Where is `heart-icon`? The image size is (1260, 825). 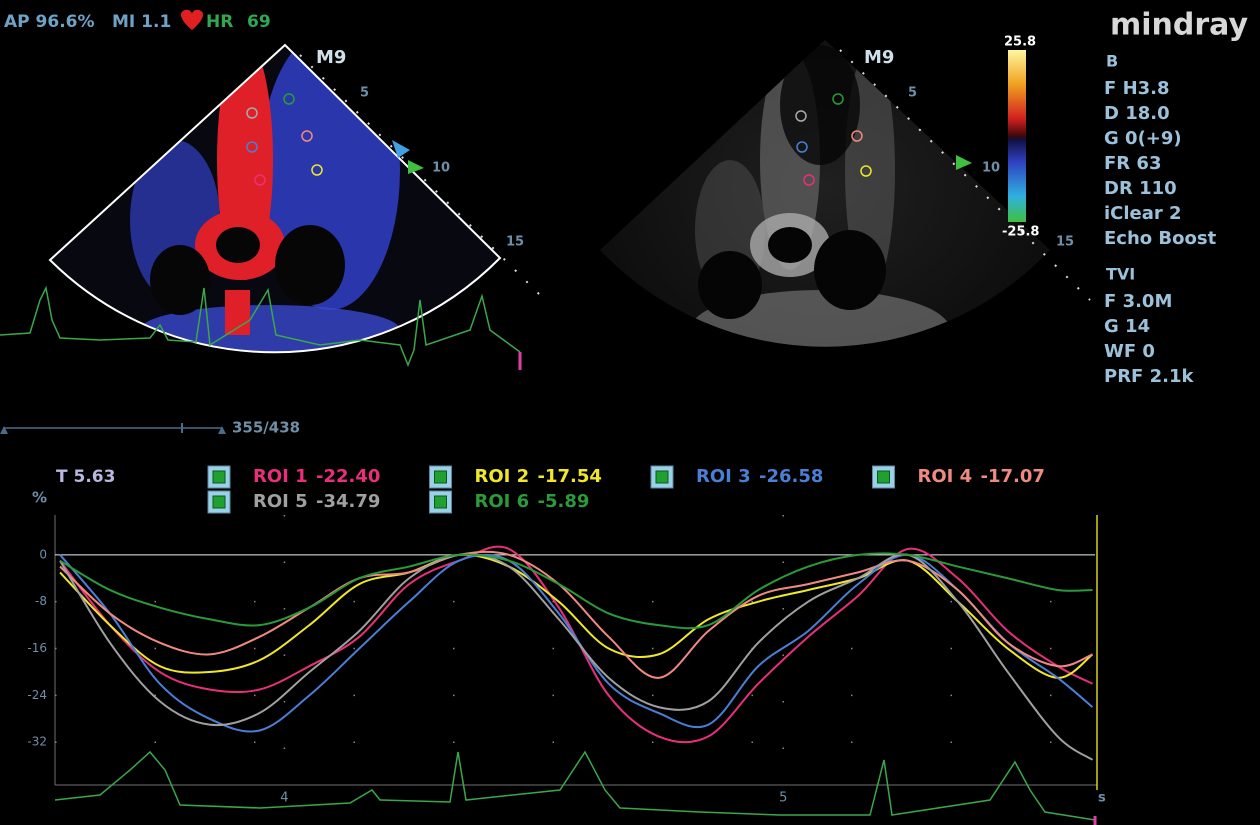 heart-icon is located at coordinates (192, 19).